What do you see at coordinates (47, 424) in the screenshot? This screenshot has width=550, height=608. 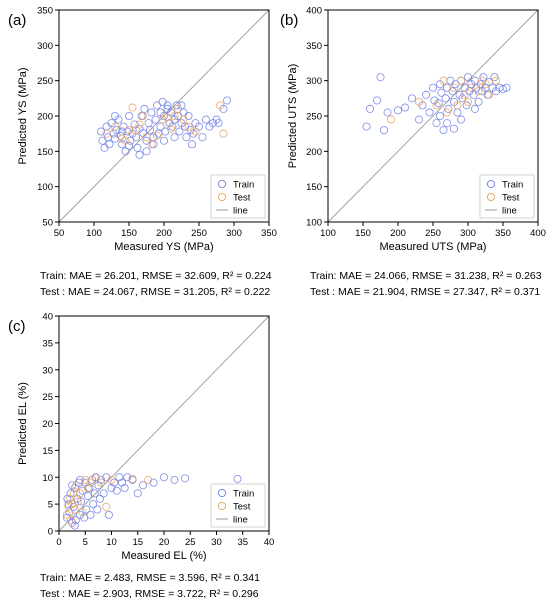 I see `y-tick-label-c-20: 20` at bounding box center [47, 424].